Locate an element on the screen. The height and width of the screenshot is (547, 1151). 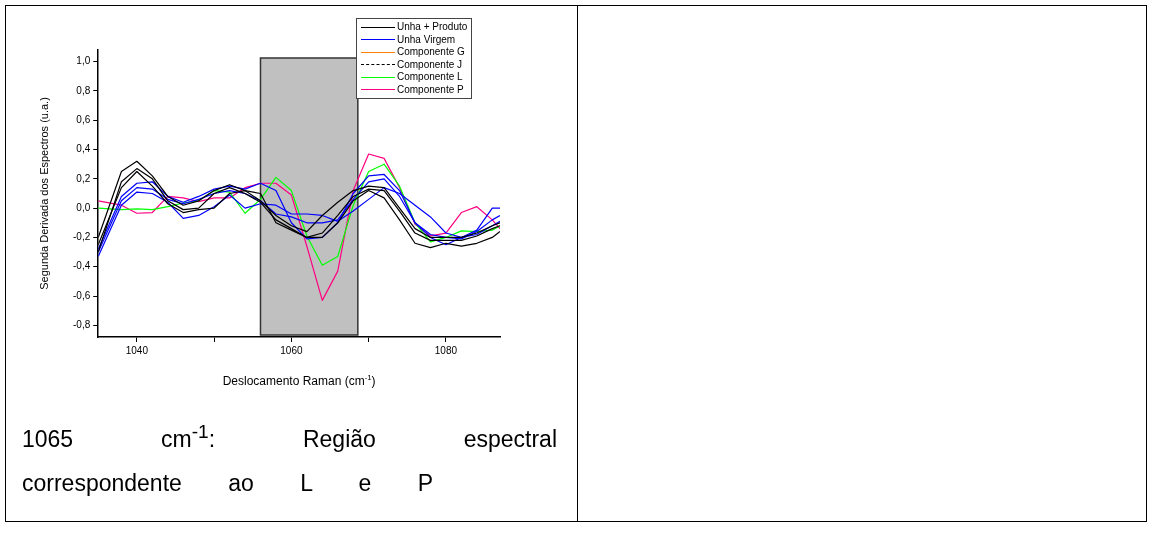
y-tick-label: -0,4 is located at coordinates (82, 266).